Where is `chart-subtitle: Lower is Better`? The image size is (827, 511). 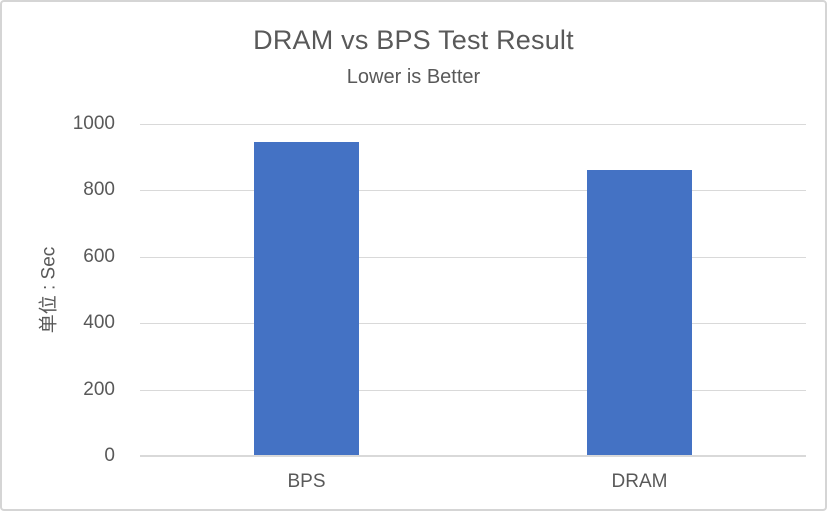 chart-subtitle: Lower is Better is located at coordinates (413, 77).